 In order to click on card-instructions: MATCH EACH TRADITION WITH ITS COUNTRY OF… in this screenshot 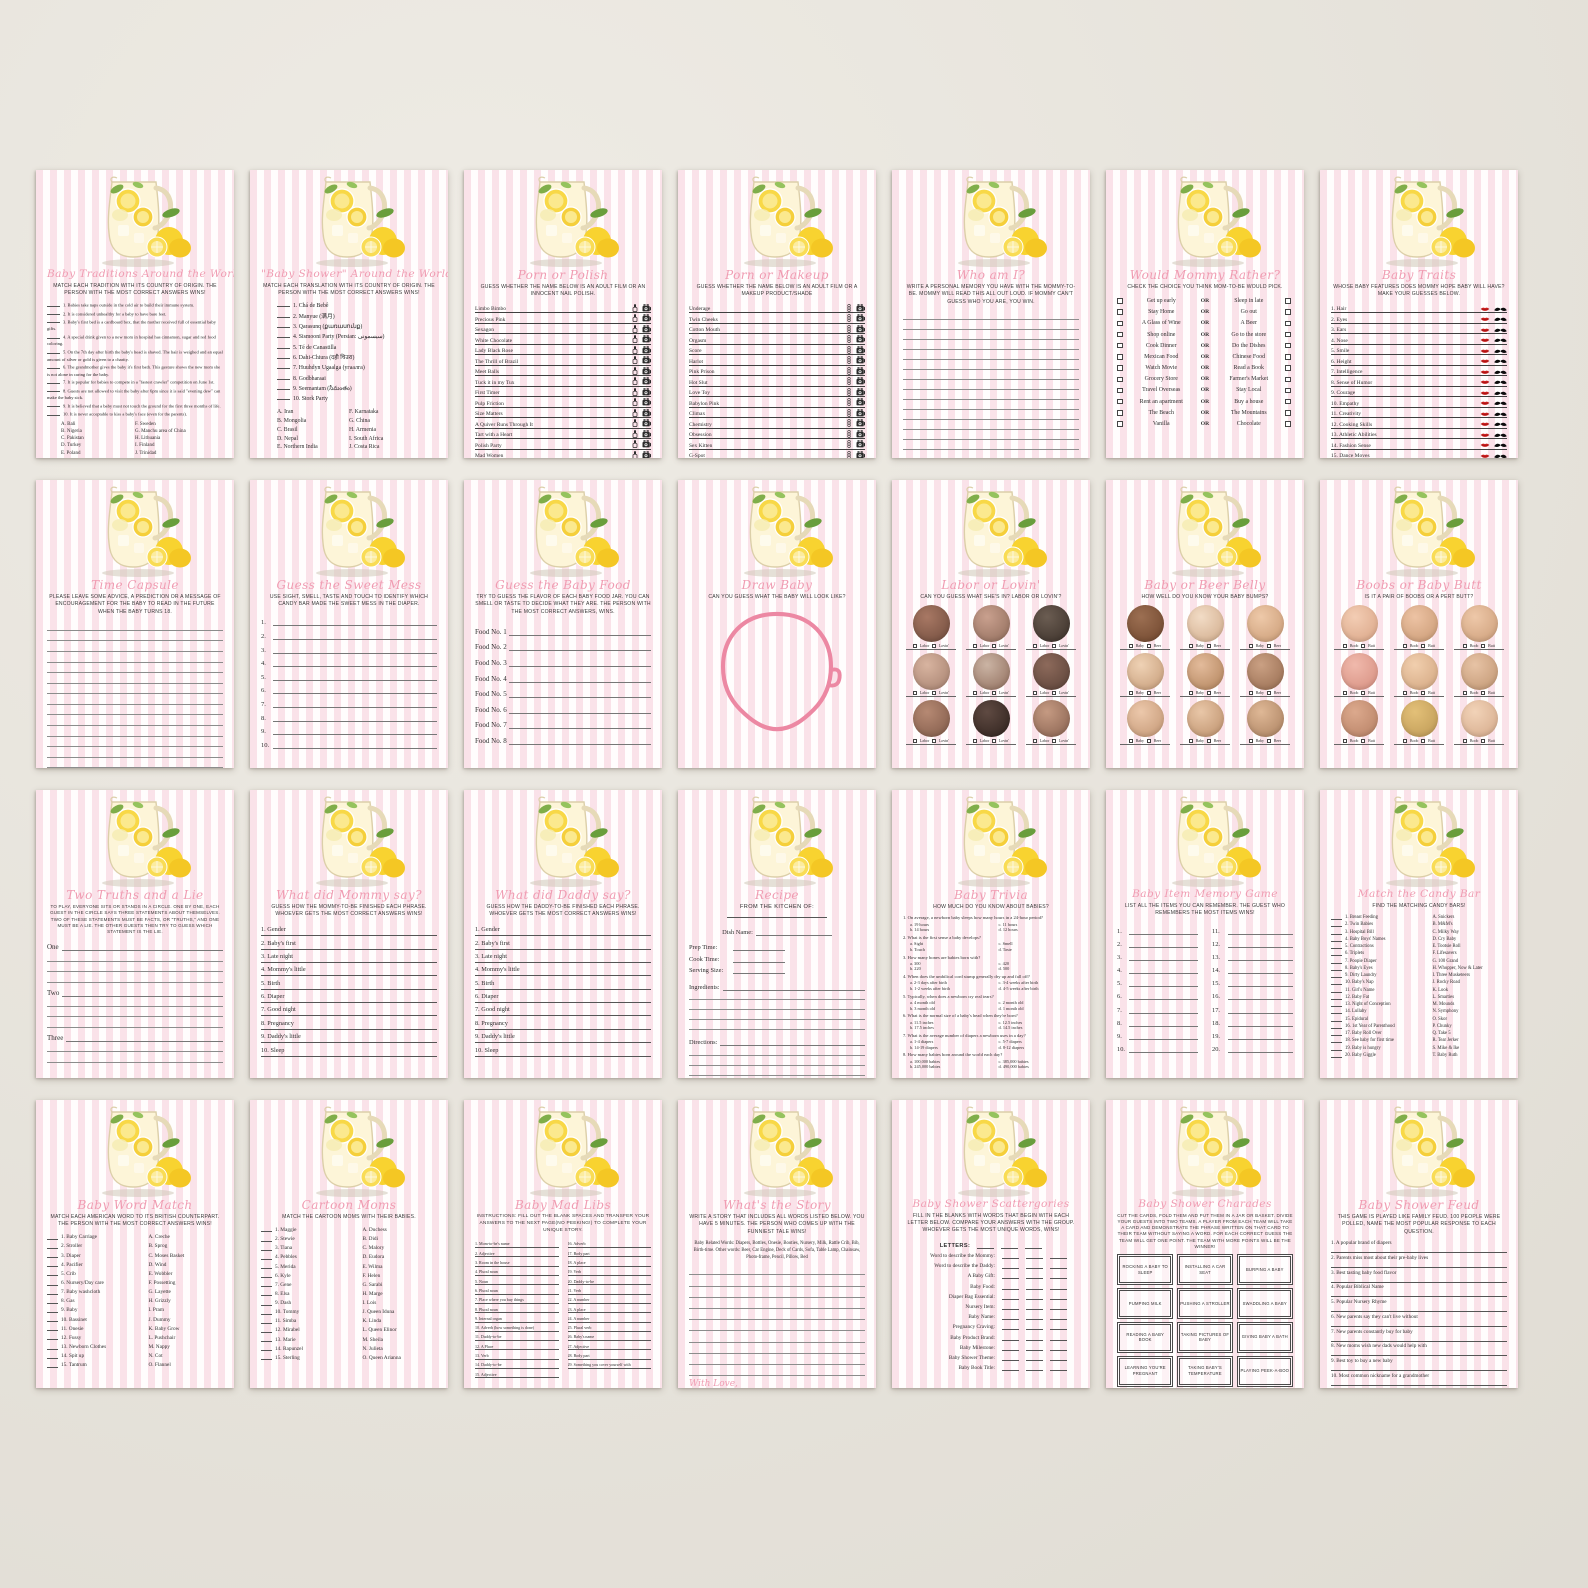, I will do `click(135, 289)`.